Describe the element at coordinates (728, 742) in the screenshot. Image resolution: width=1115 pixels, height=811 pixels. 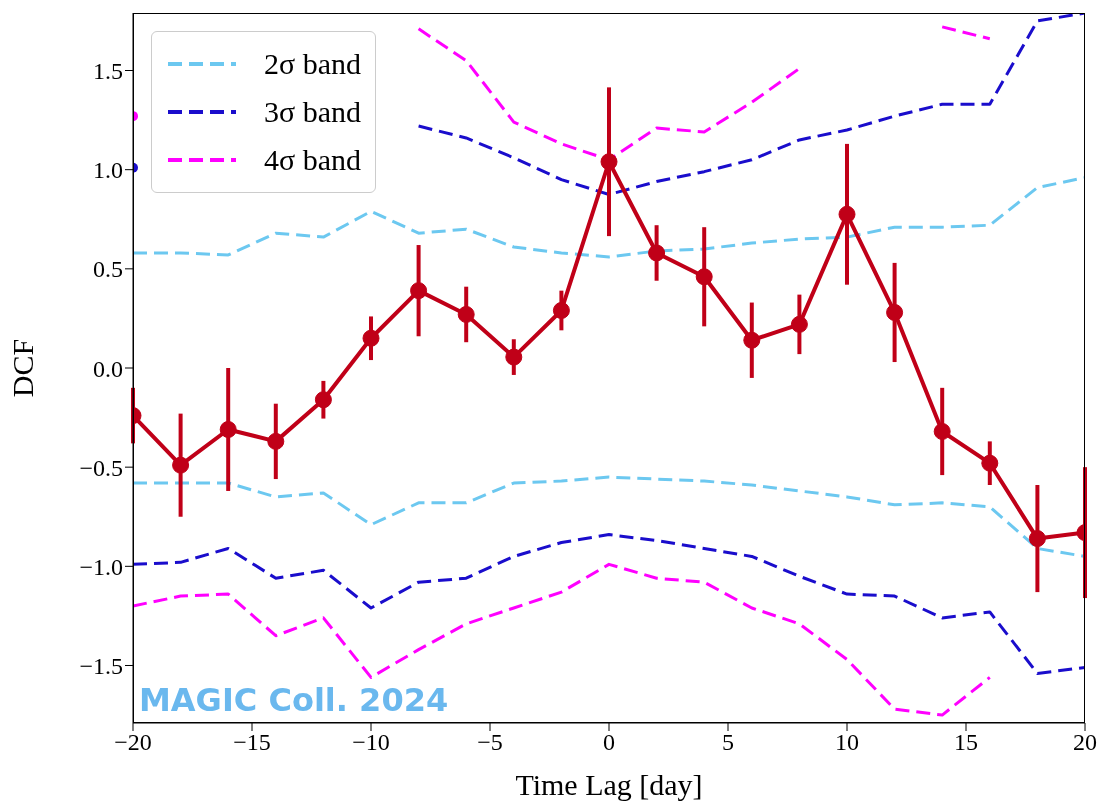
I see `x-tick-label: 5` at that location.